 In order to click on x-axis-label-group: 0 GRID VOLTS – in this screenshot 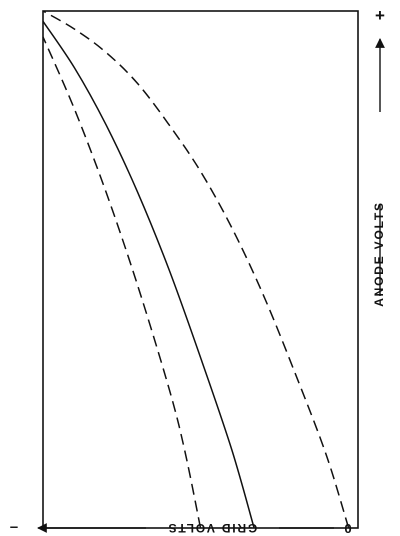, I will do `click(181, 527)`.